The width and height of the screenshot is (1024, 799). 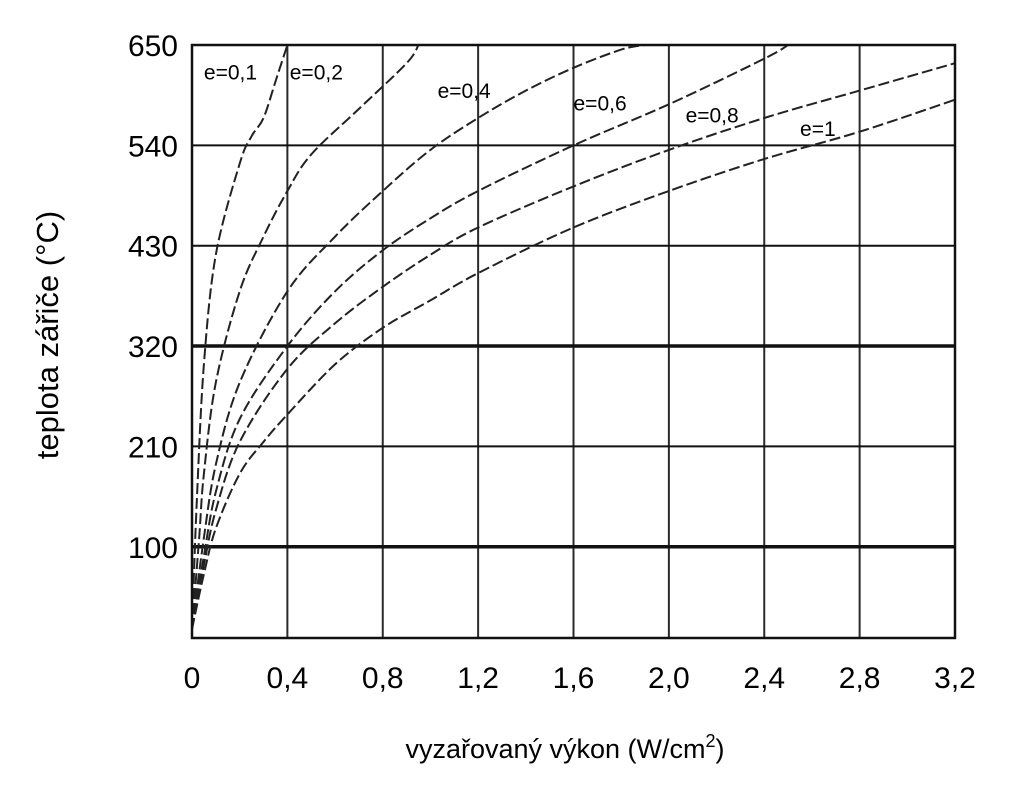 I want to click on series-label: e=0,6, so click(x=600, y=104).